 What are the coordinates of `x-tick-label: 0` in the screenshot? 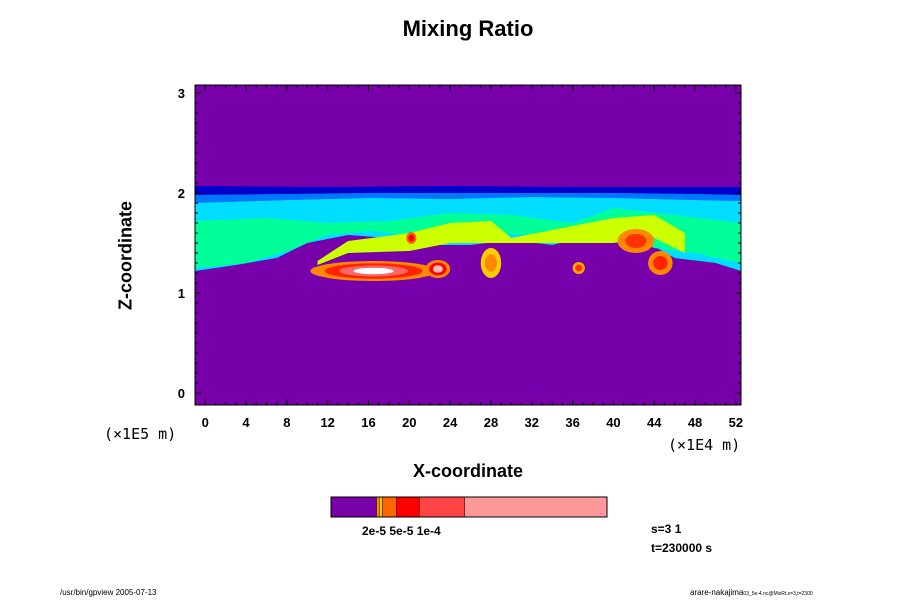 It's located at (205, 422).